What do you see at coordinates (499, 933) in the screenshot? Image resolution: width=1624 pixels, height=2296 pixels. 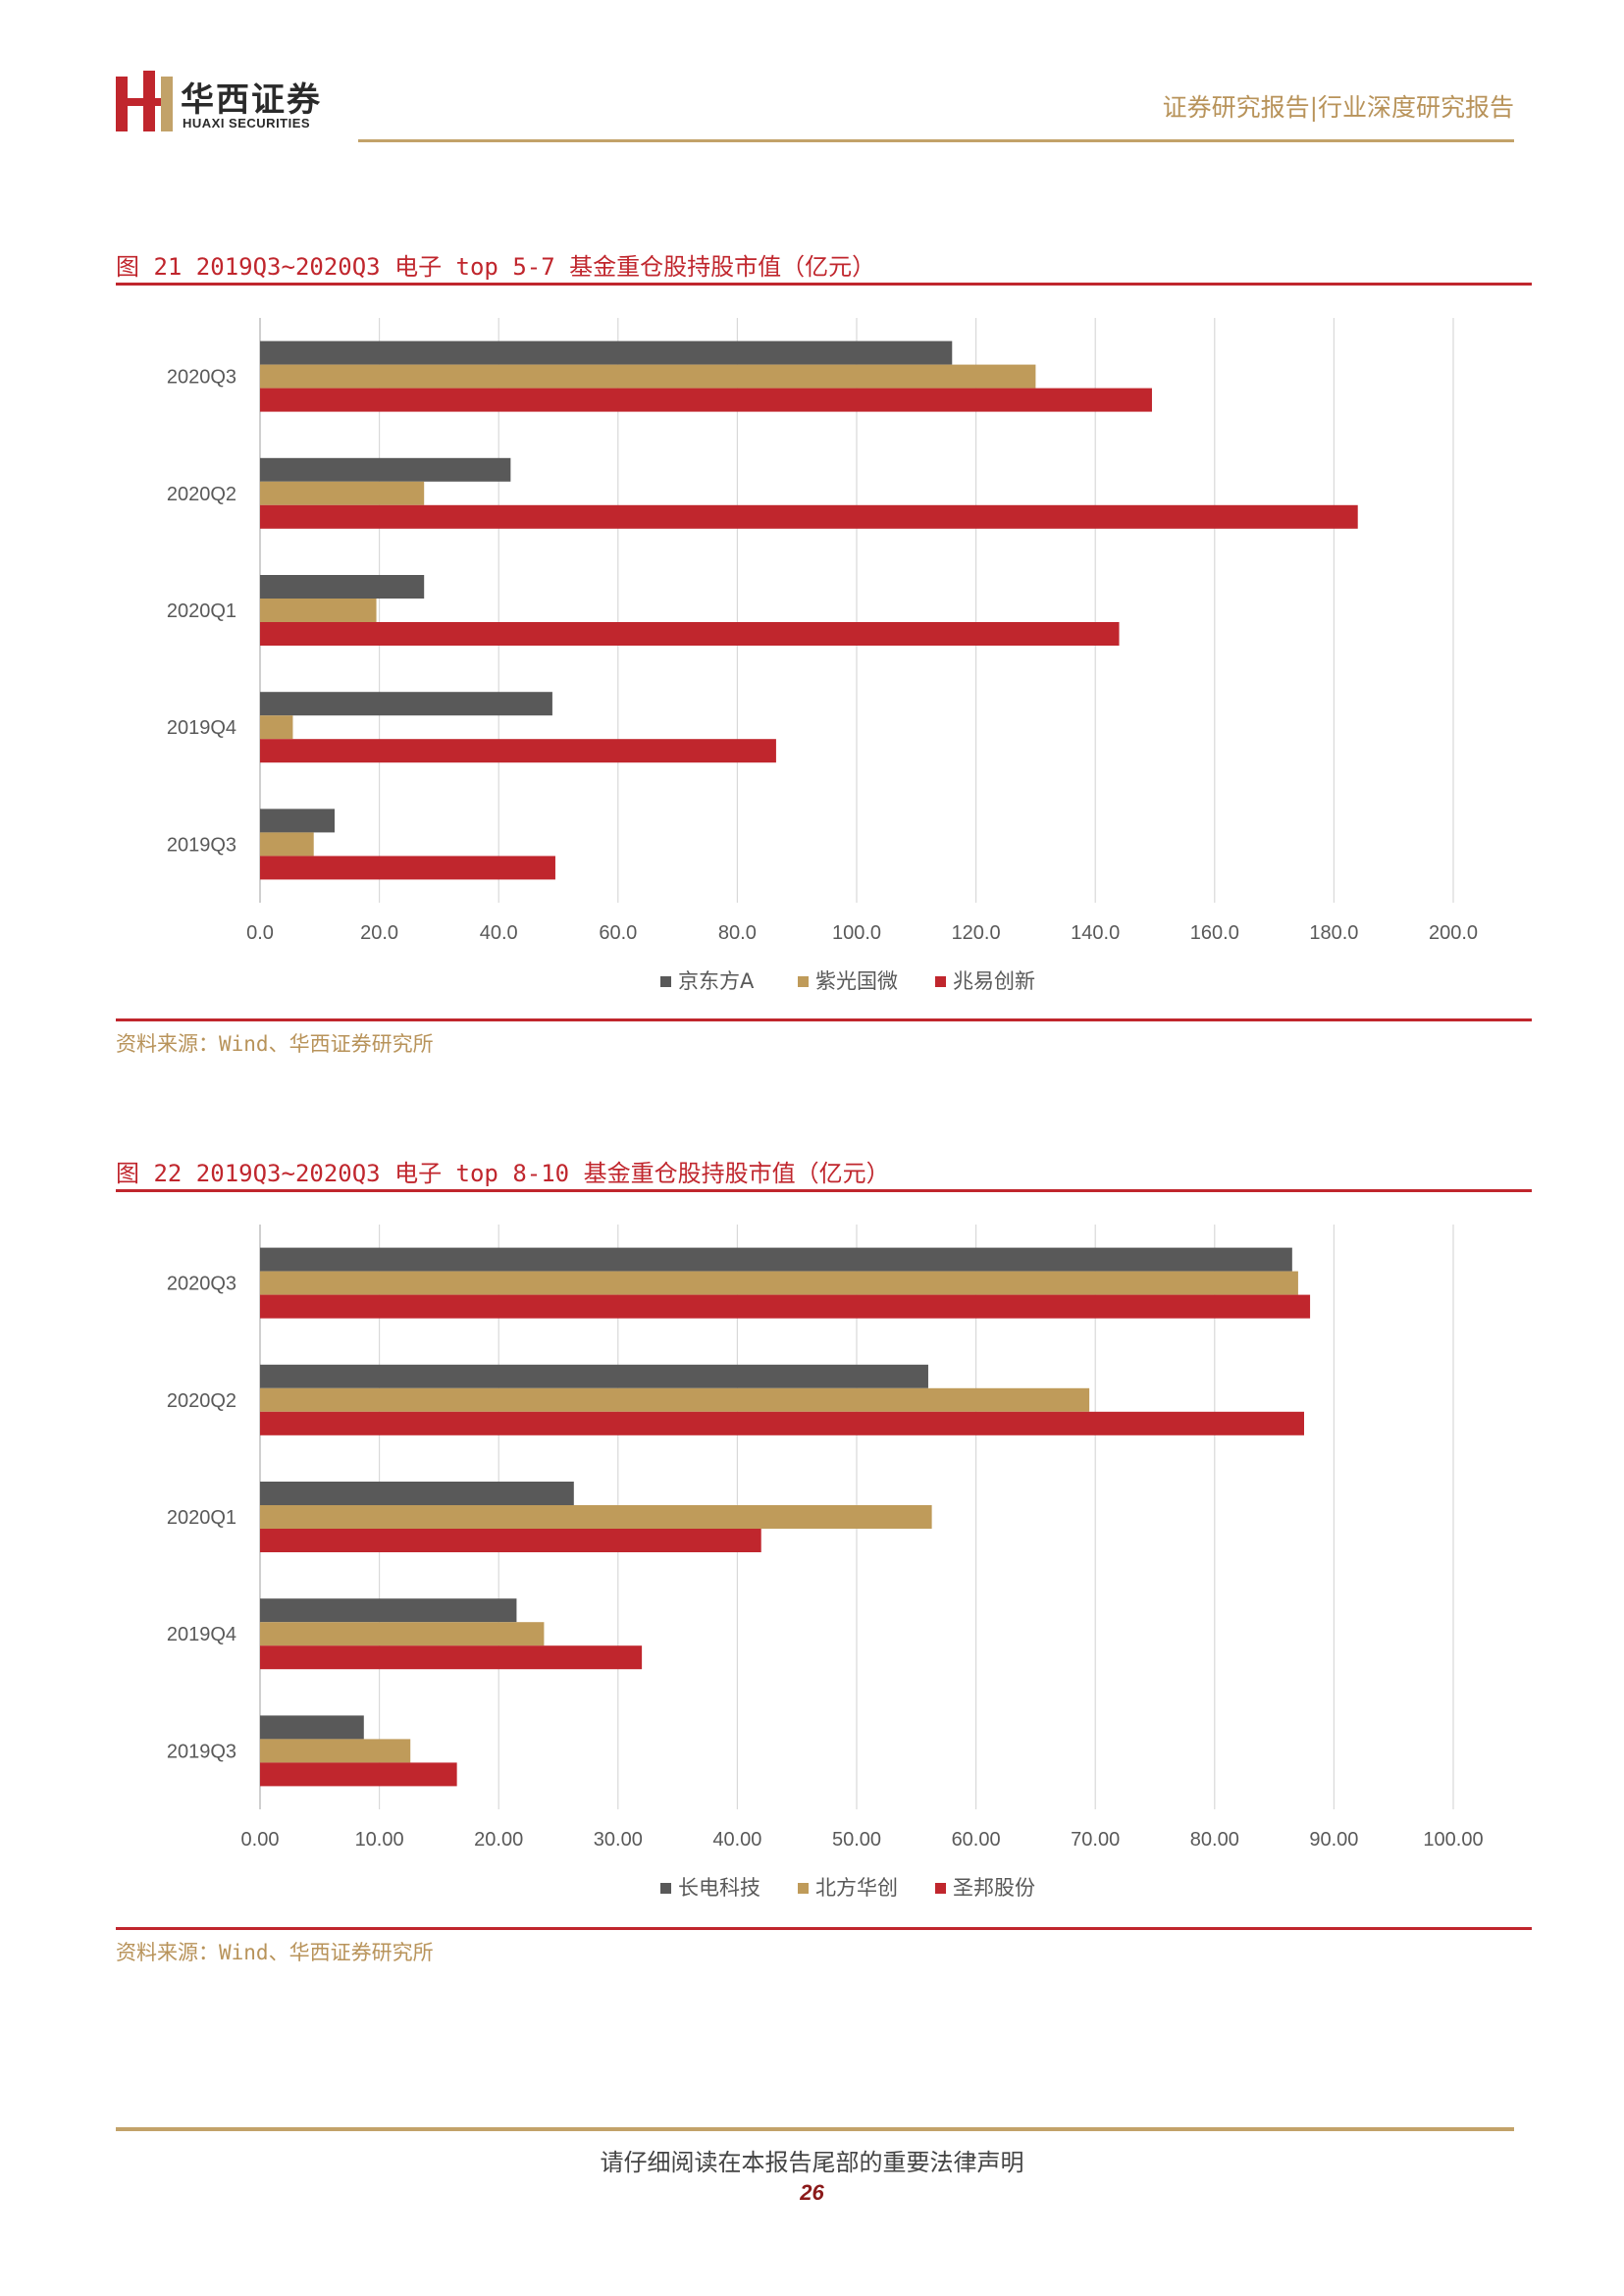 I see `x-tick-label: 40.0` at bounding box center [499, 933].